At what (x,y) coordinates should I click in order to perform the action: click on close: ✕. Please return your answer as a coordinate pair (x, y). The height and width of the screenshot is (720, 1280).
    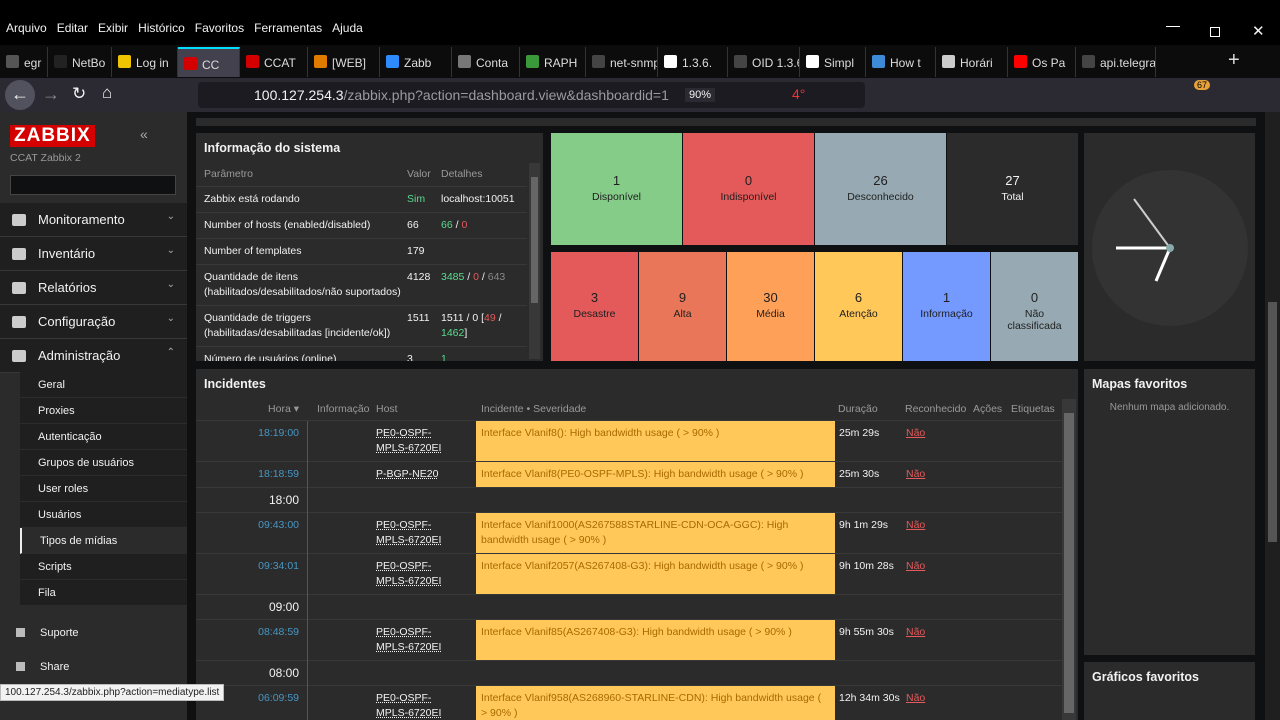
    Looking at the image, I should click on (1258, 31).